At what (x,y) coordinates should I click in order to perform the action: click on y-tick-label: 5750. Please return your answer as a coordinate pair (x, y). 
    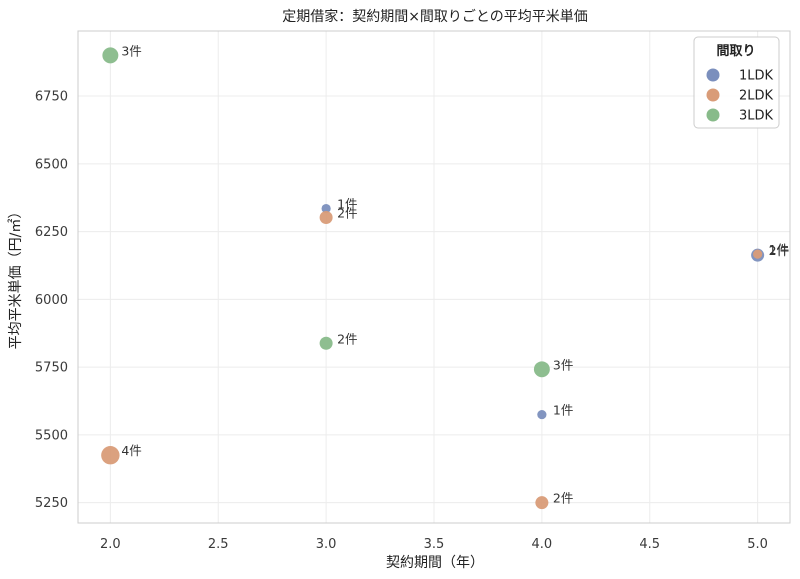
    Looking at the image, I should click on (51, 368).